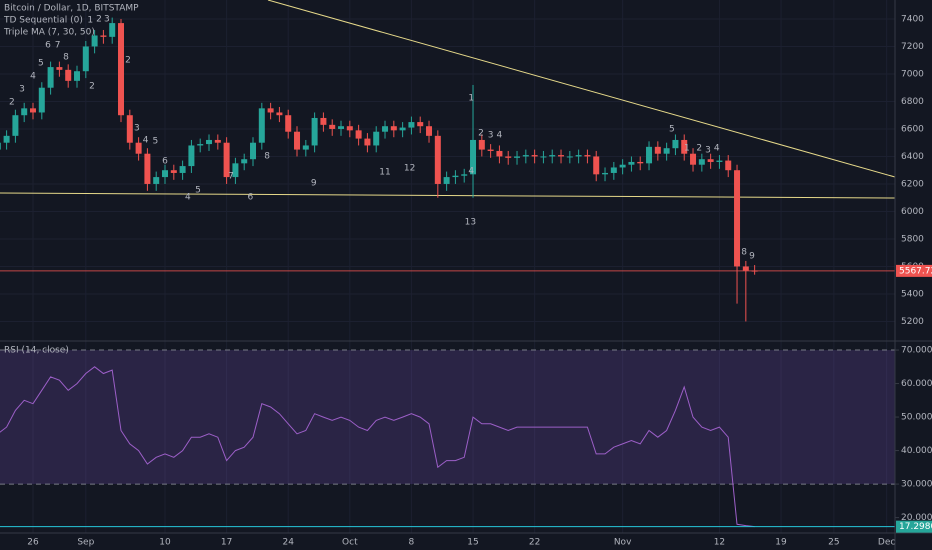  I want to click on rsi-last-label: 17.2980, so click(915, 527).